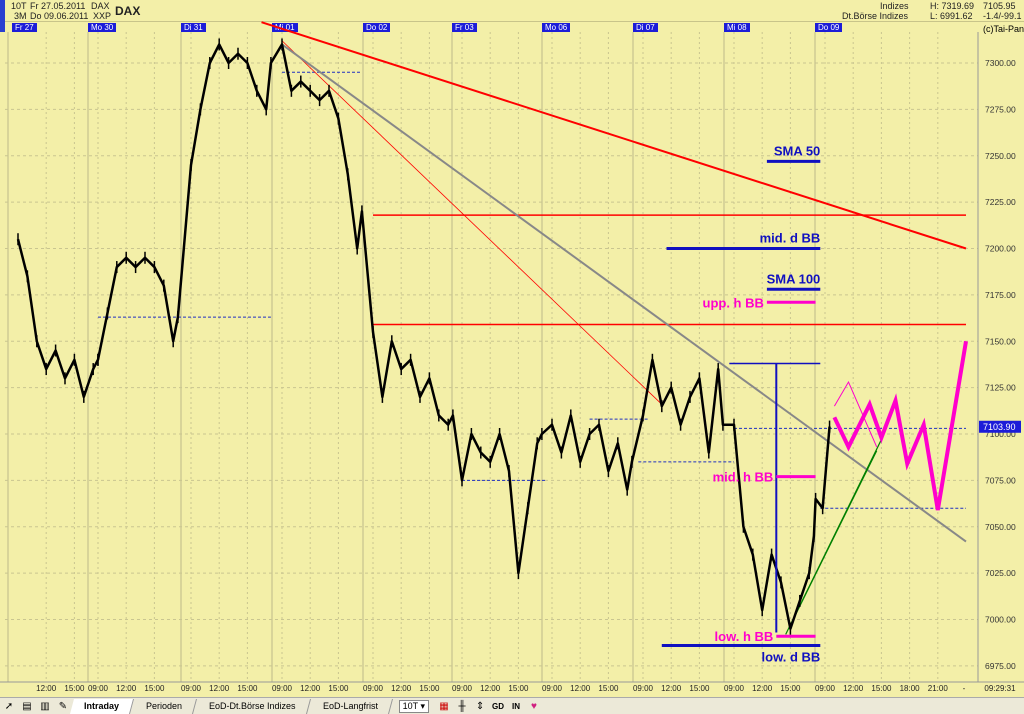 The width and height of the screenshot is (1024, 714). What do you see at coordinates (894, 6) in the screenshot?
I see `category: Indizes` at bounding box center [894, 6].